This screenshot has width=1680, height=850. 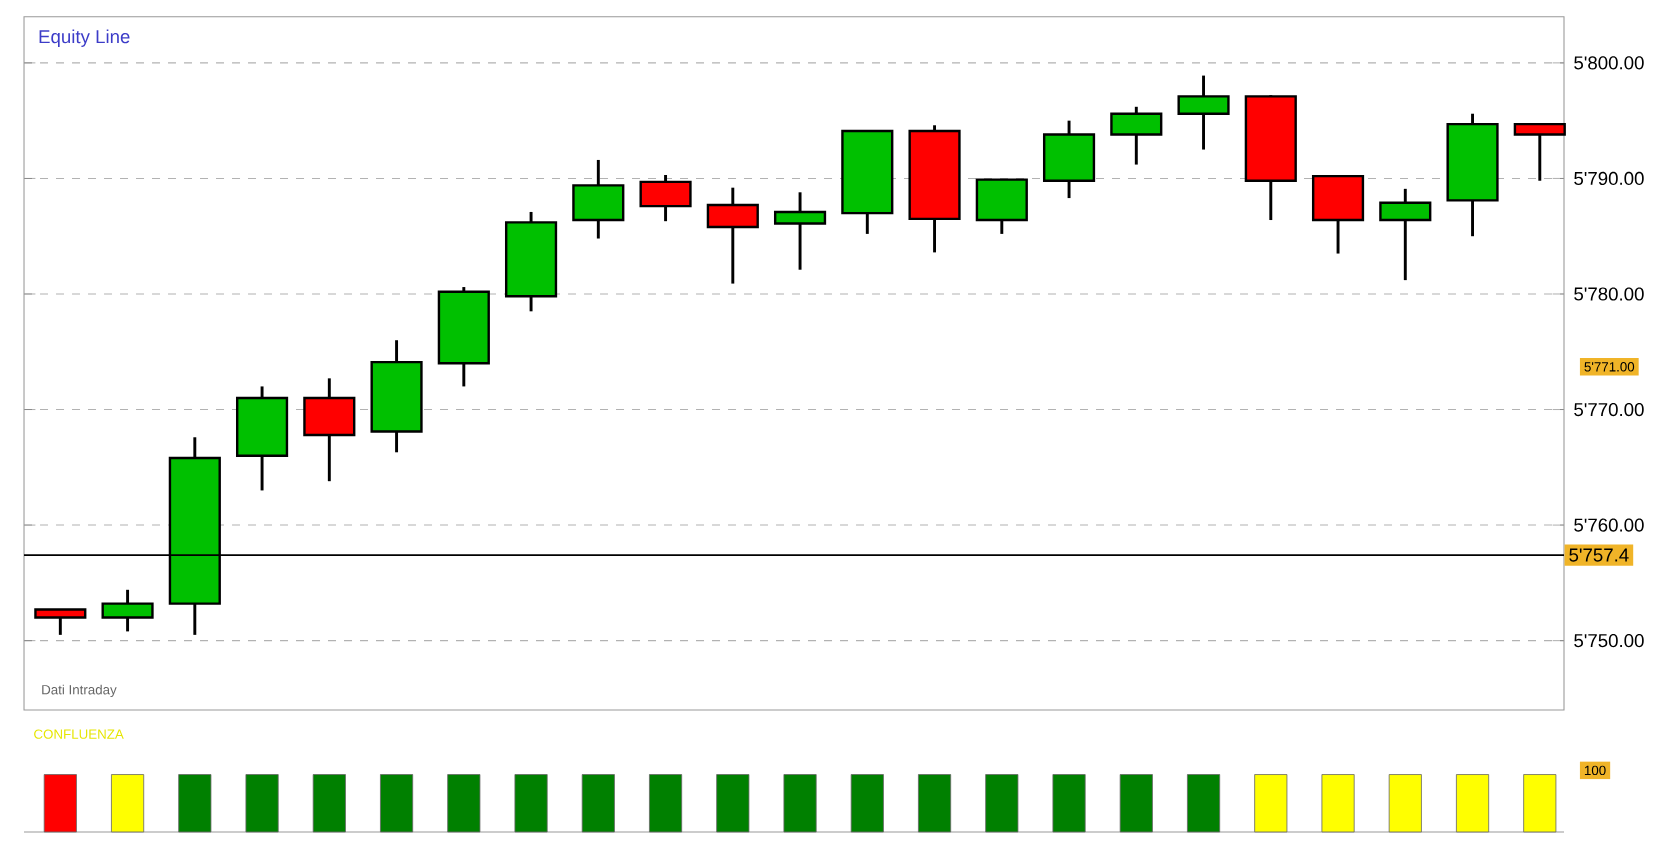 What do you see at coordinates (1609, 294) in the screenshot?
I see `y-tick-label: 5'780.00` at bounding box center [1609, 294].